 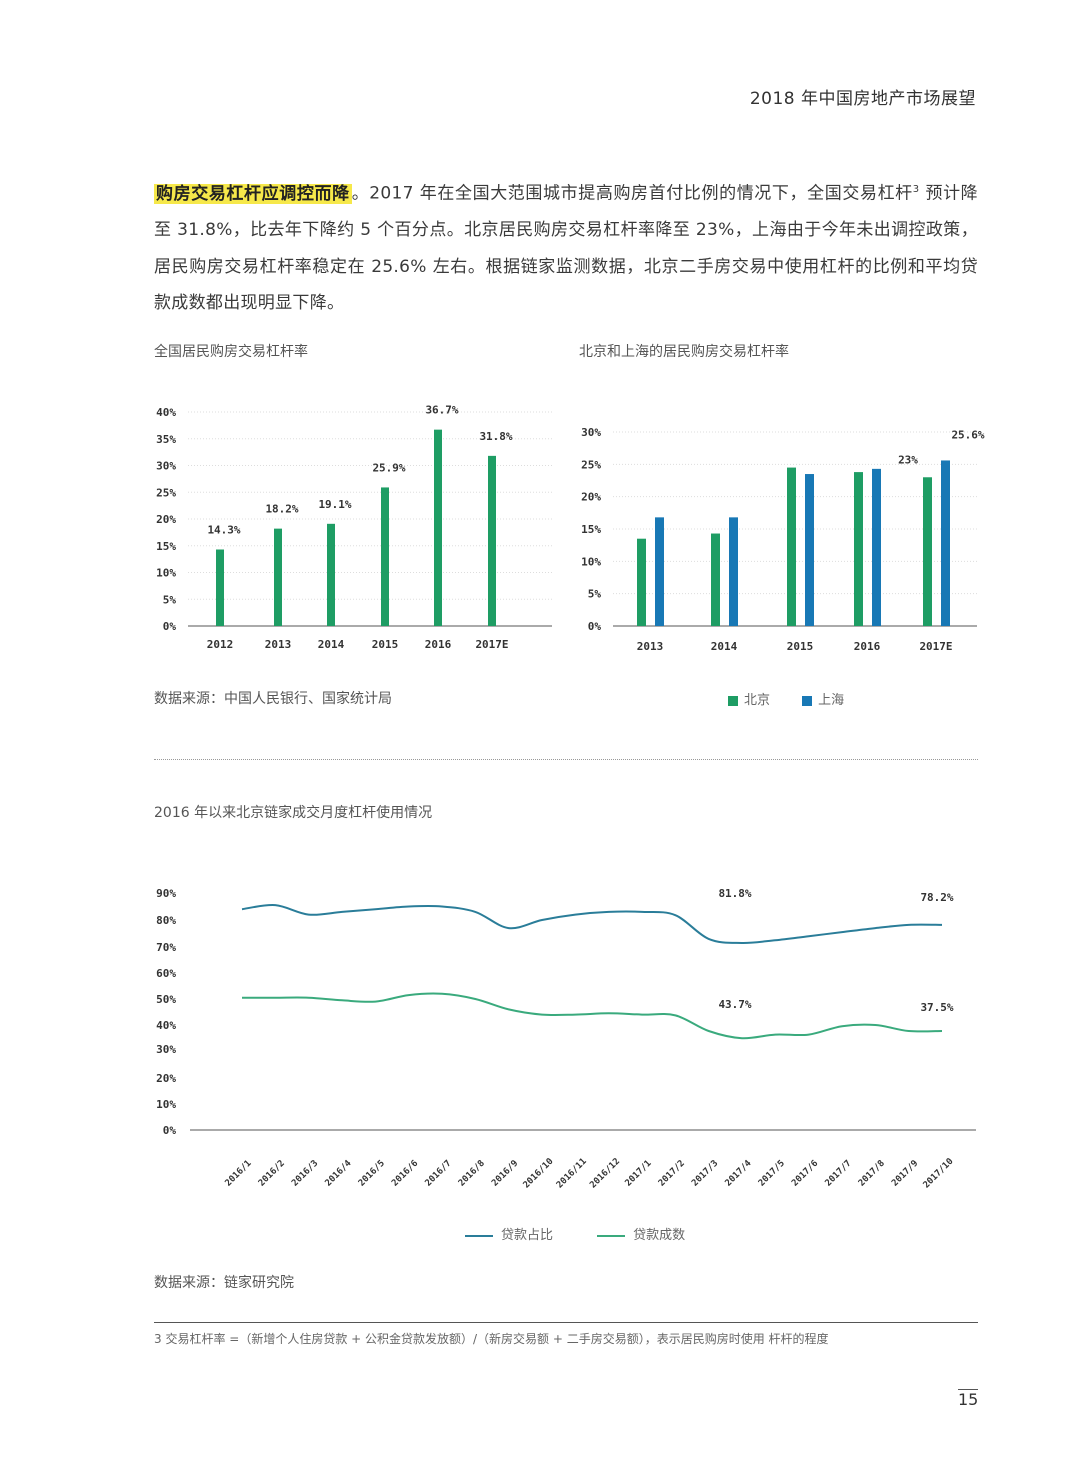 What do you see at coordinates (372, 1174) in the screenshot?
I see `x-tick-label: 2016/5` at bounding box center [372, 1174].